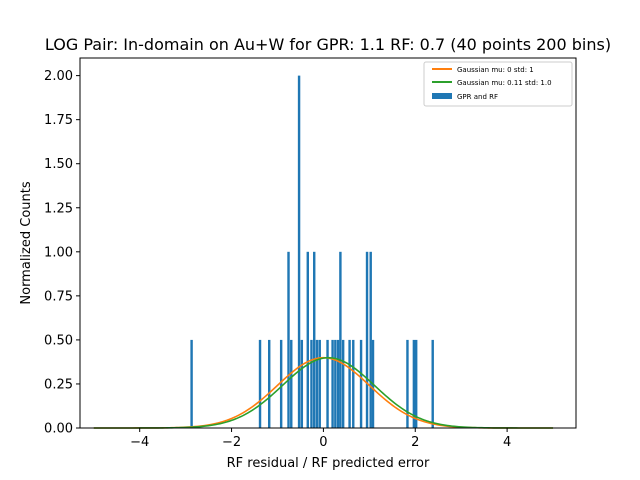 Image resolution: width=640 pixels, height=480 pixels. What do you see at coordinates (58, 120) in the screenshot?
I see `y-tick-label: 1.75` at bounding box center [58, 120].